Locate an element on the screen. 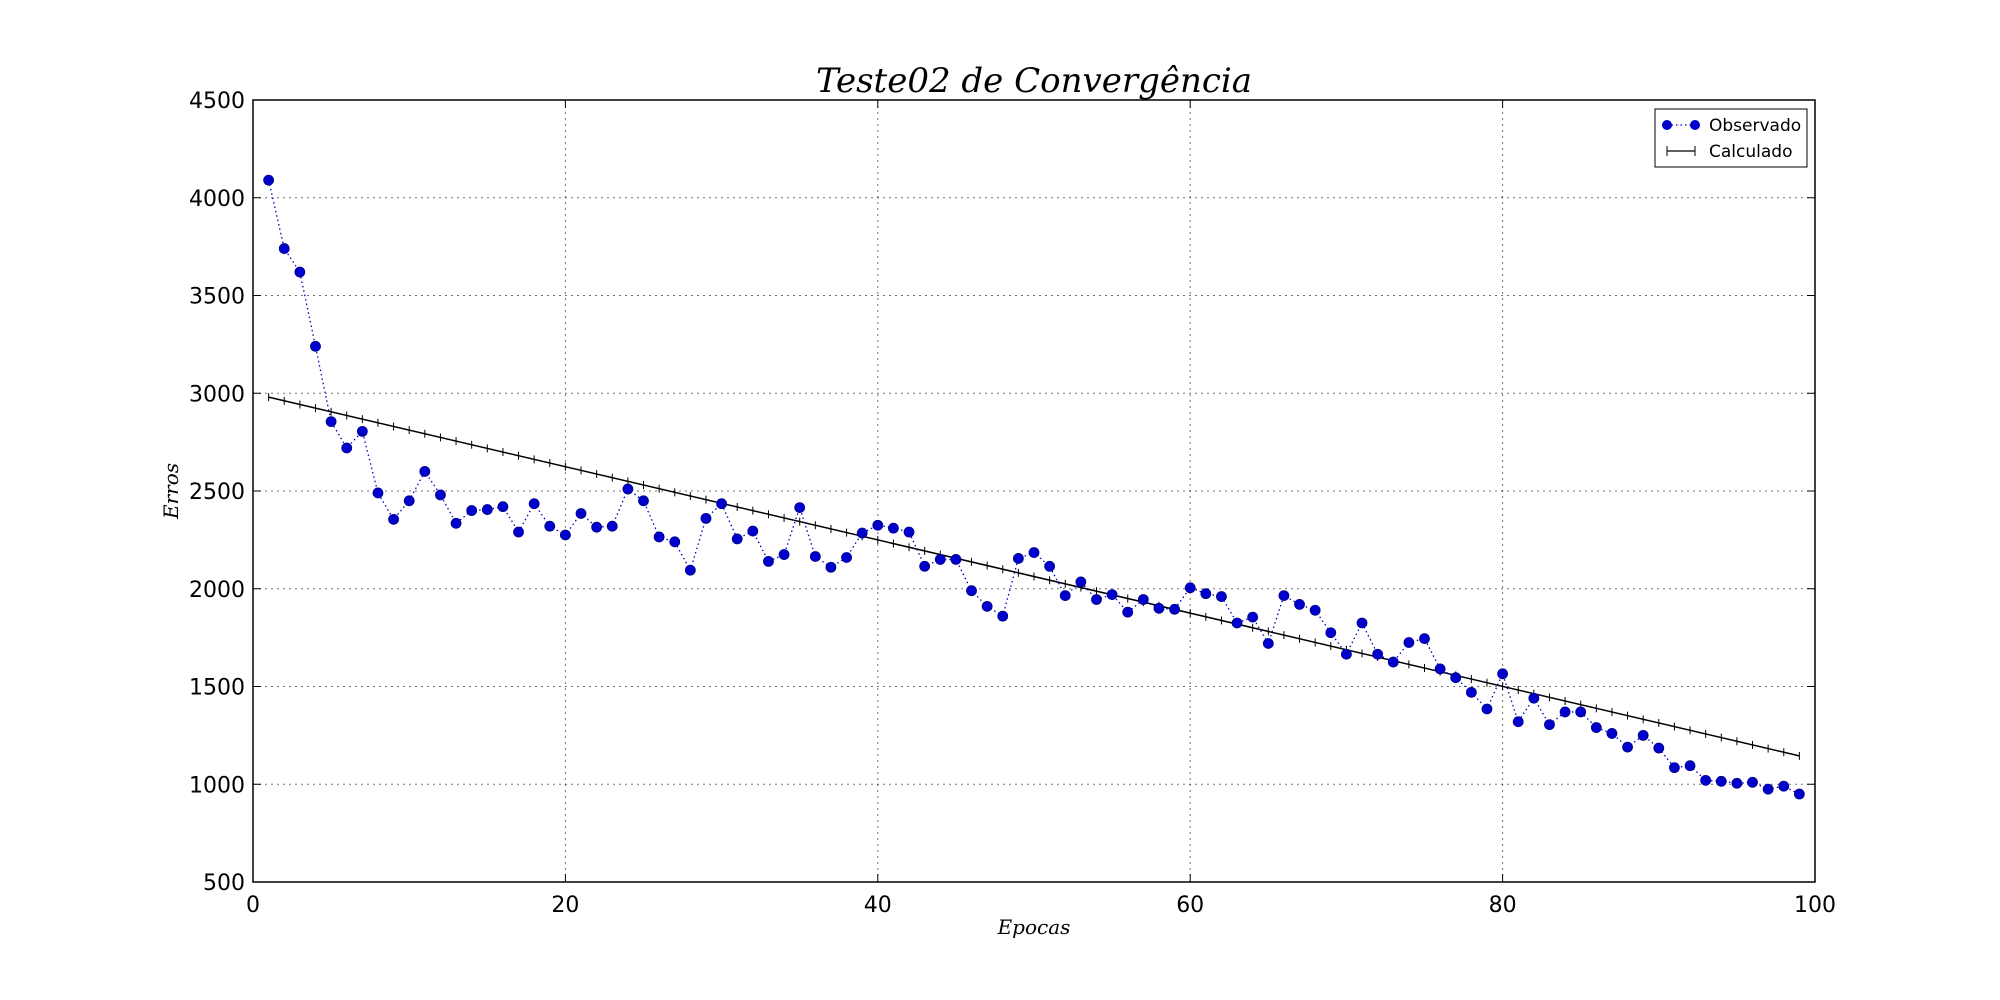 This screenshot has height=1000, width=2000. y-tick-label: 2000 is located at coordinates (217, 590).